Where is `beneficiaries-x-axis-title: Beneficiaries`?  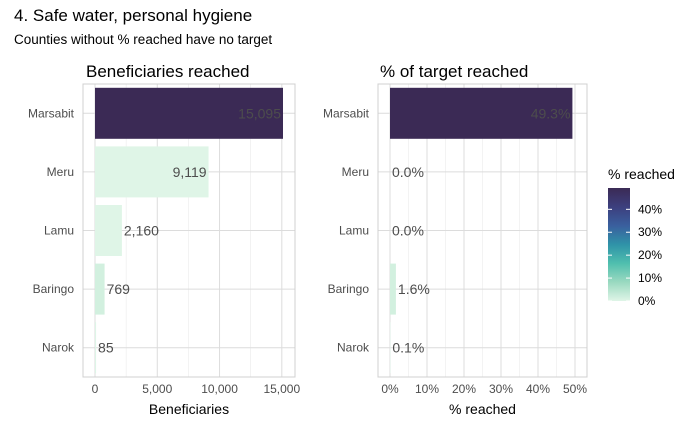
beneficiaries-x-axis-title: Beneficiaries is located at coordinates (189, 409).